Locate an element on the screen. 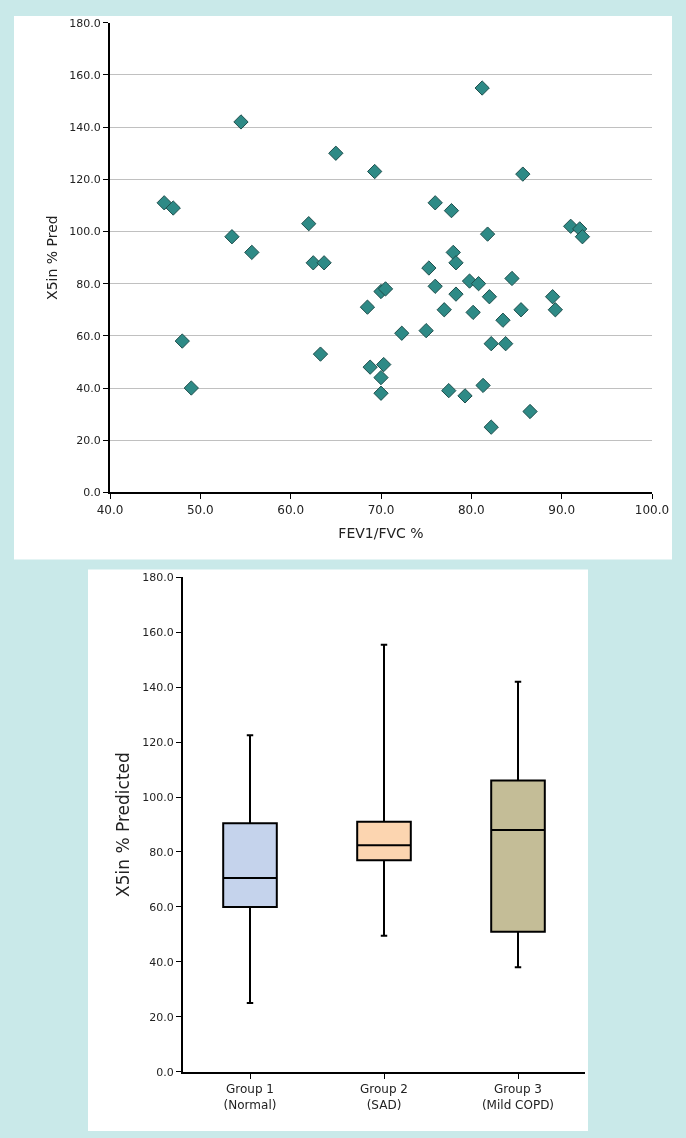 The width and height of the screenshot is (686, 1138). x-tick-label: 70.0 is located at coordinates (381, 509).